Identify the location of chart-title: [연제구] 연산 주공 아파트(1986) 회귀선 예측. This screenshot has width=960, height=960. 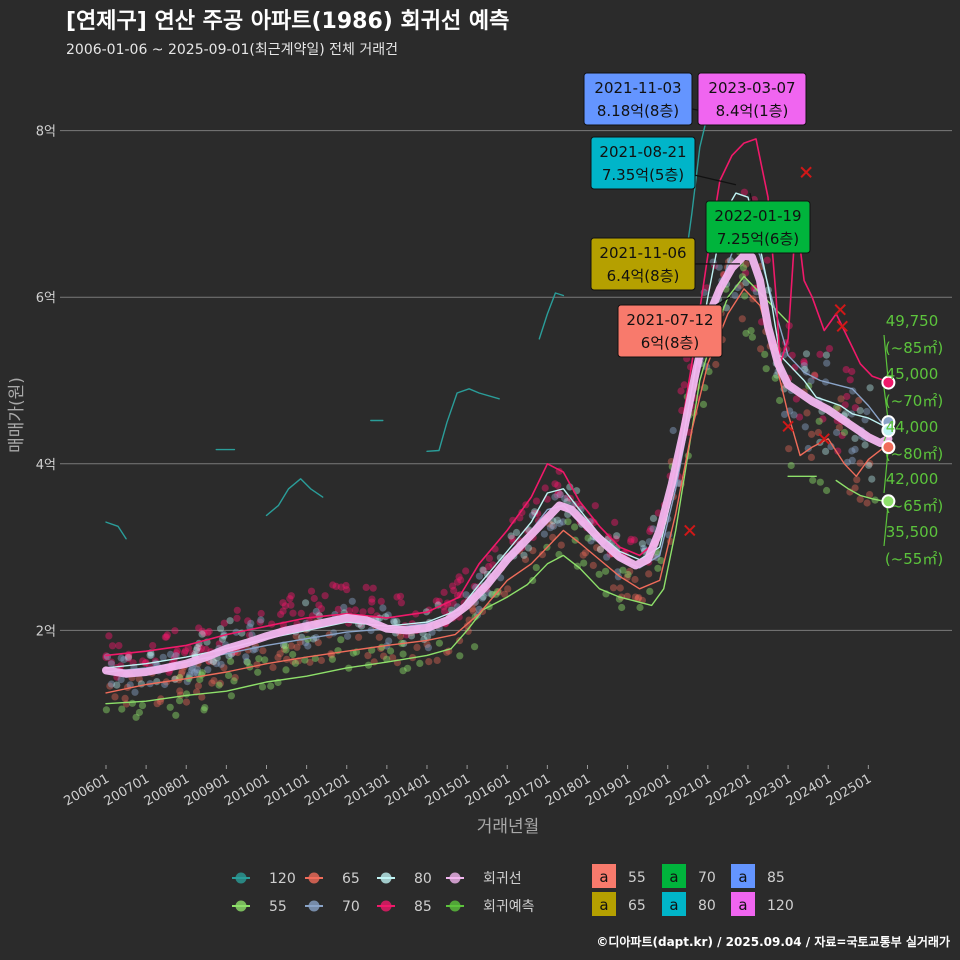
(287, 21).